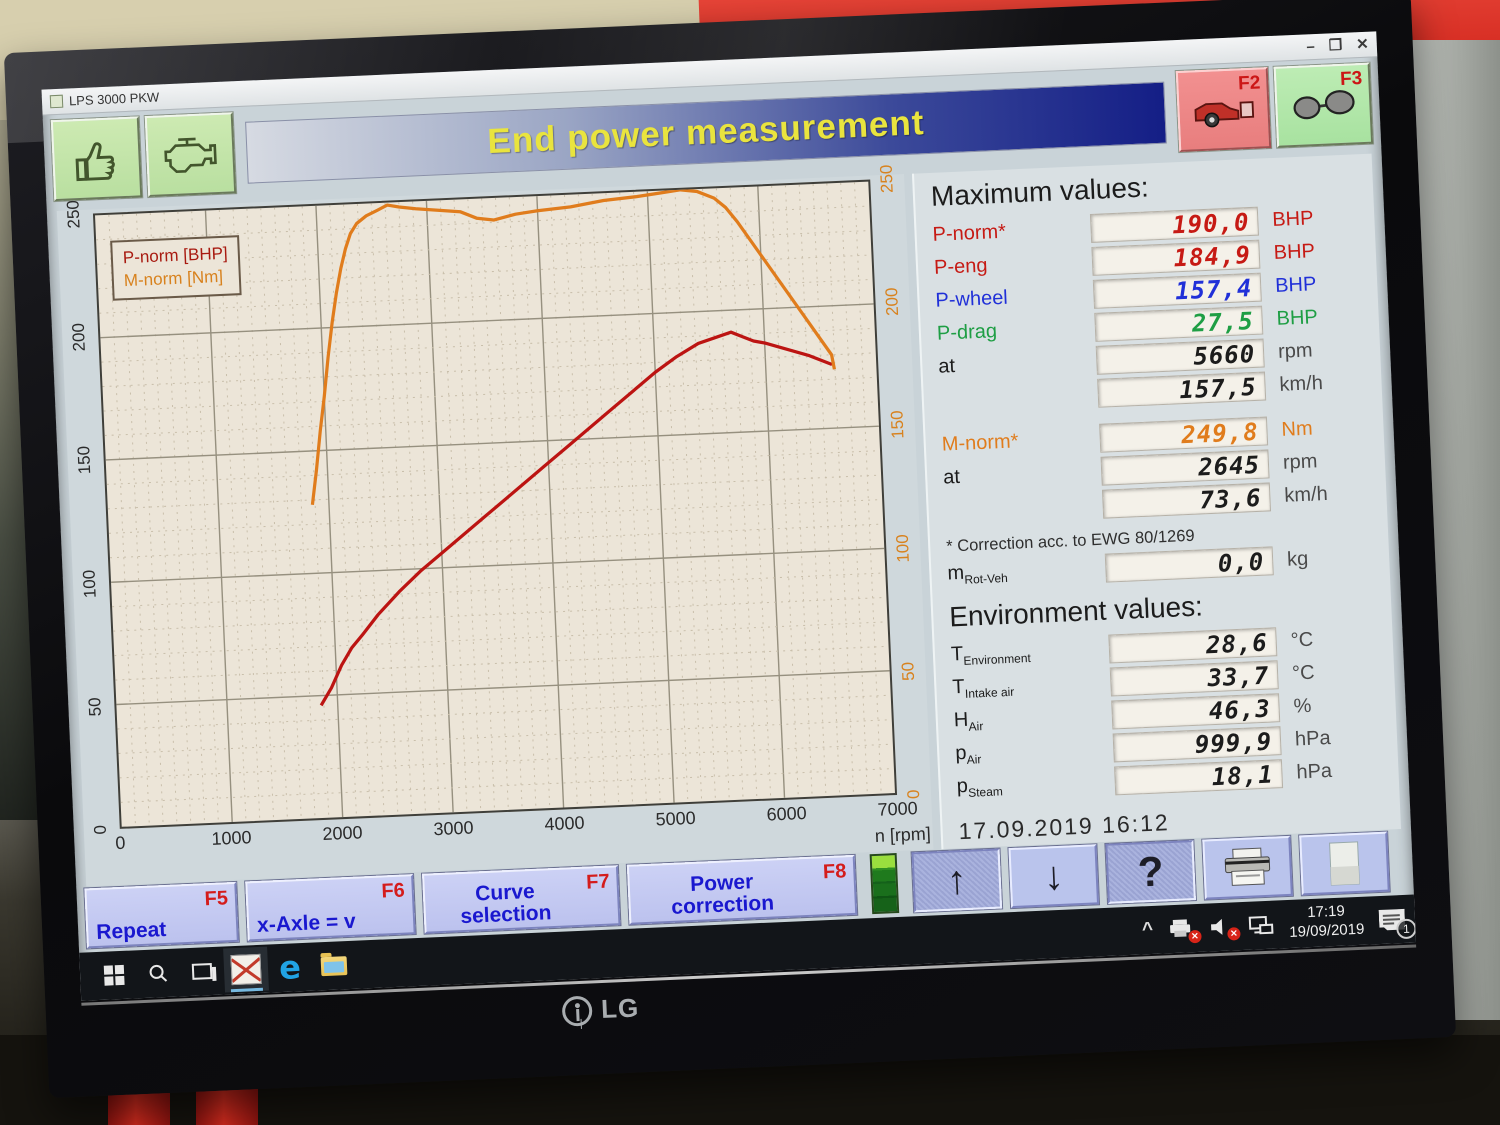 This screenshot has height=1125, width=1500. What do you see at coordinates (957, 880) in the screenshot?
I see `up-arrow-button: ↑` at bounding box center [957, 880].